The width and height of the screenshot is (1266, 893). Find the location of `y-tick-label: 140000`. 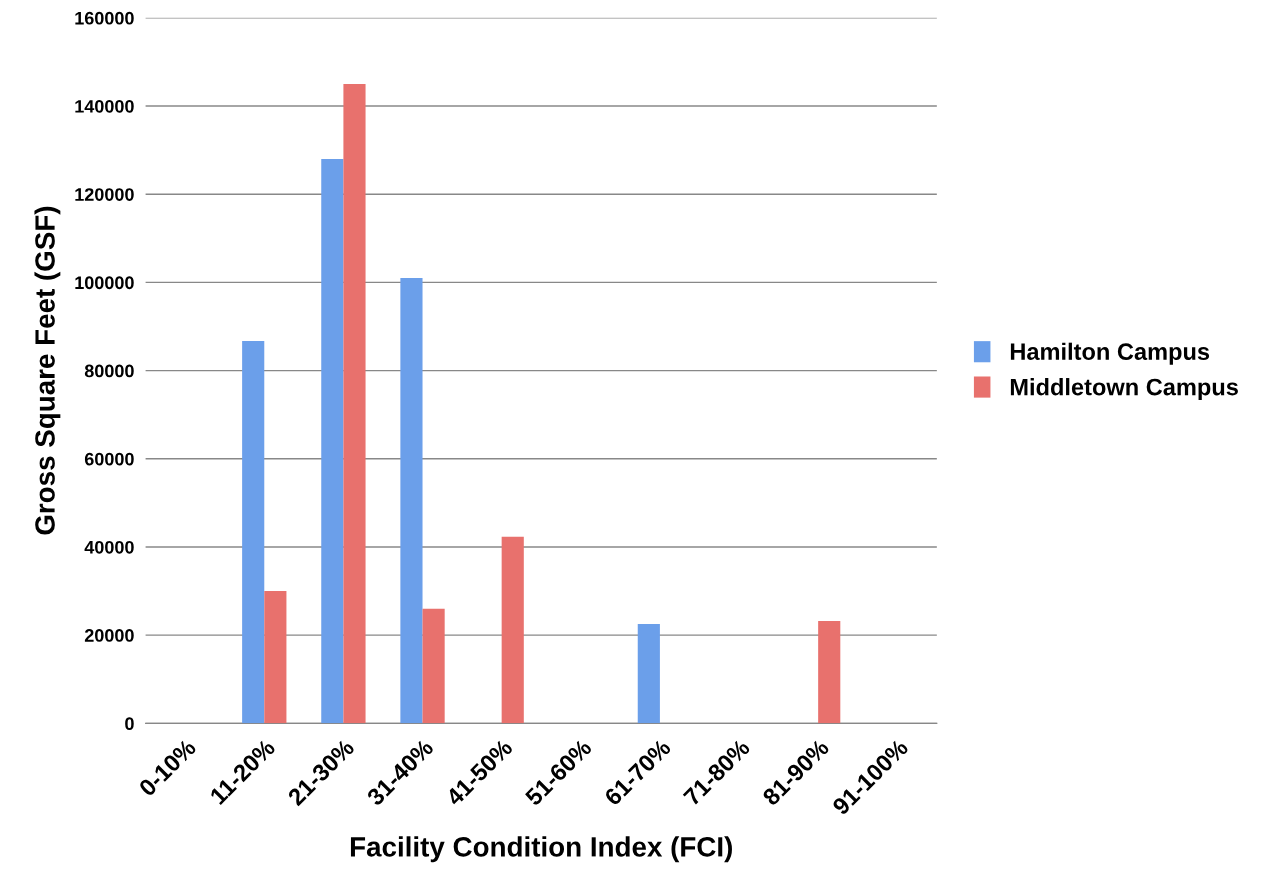

y-tick-label: 140000 is located at coordinates (104, 106).